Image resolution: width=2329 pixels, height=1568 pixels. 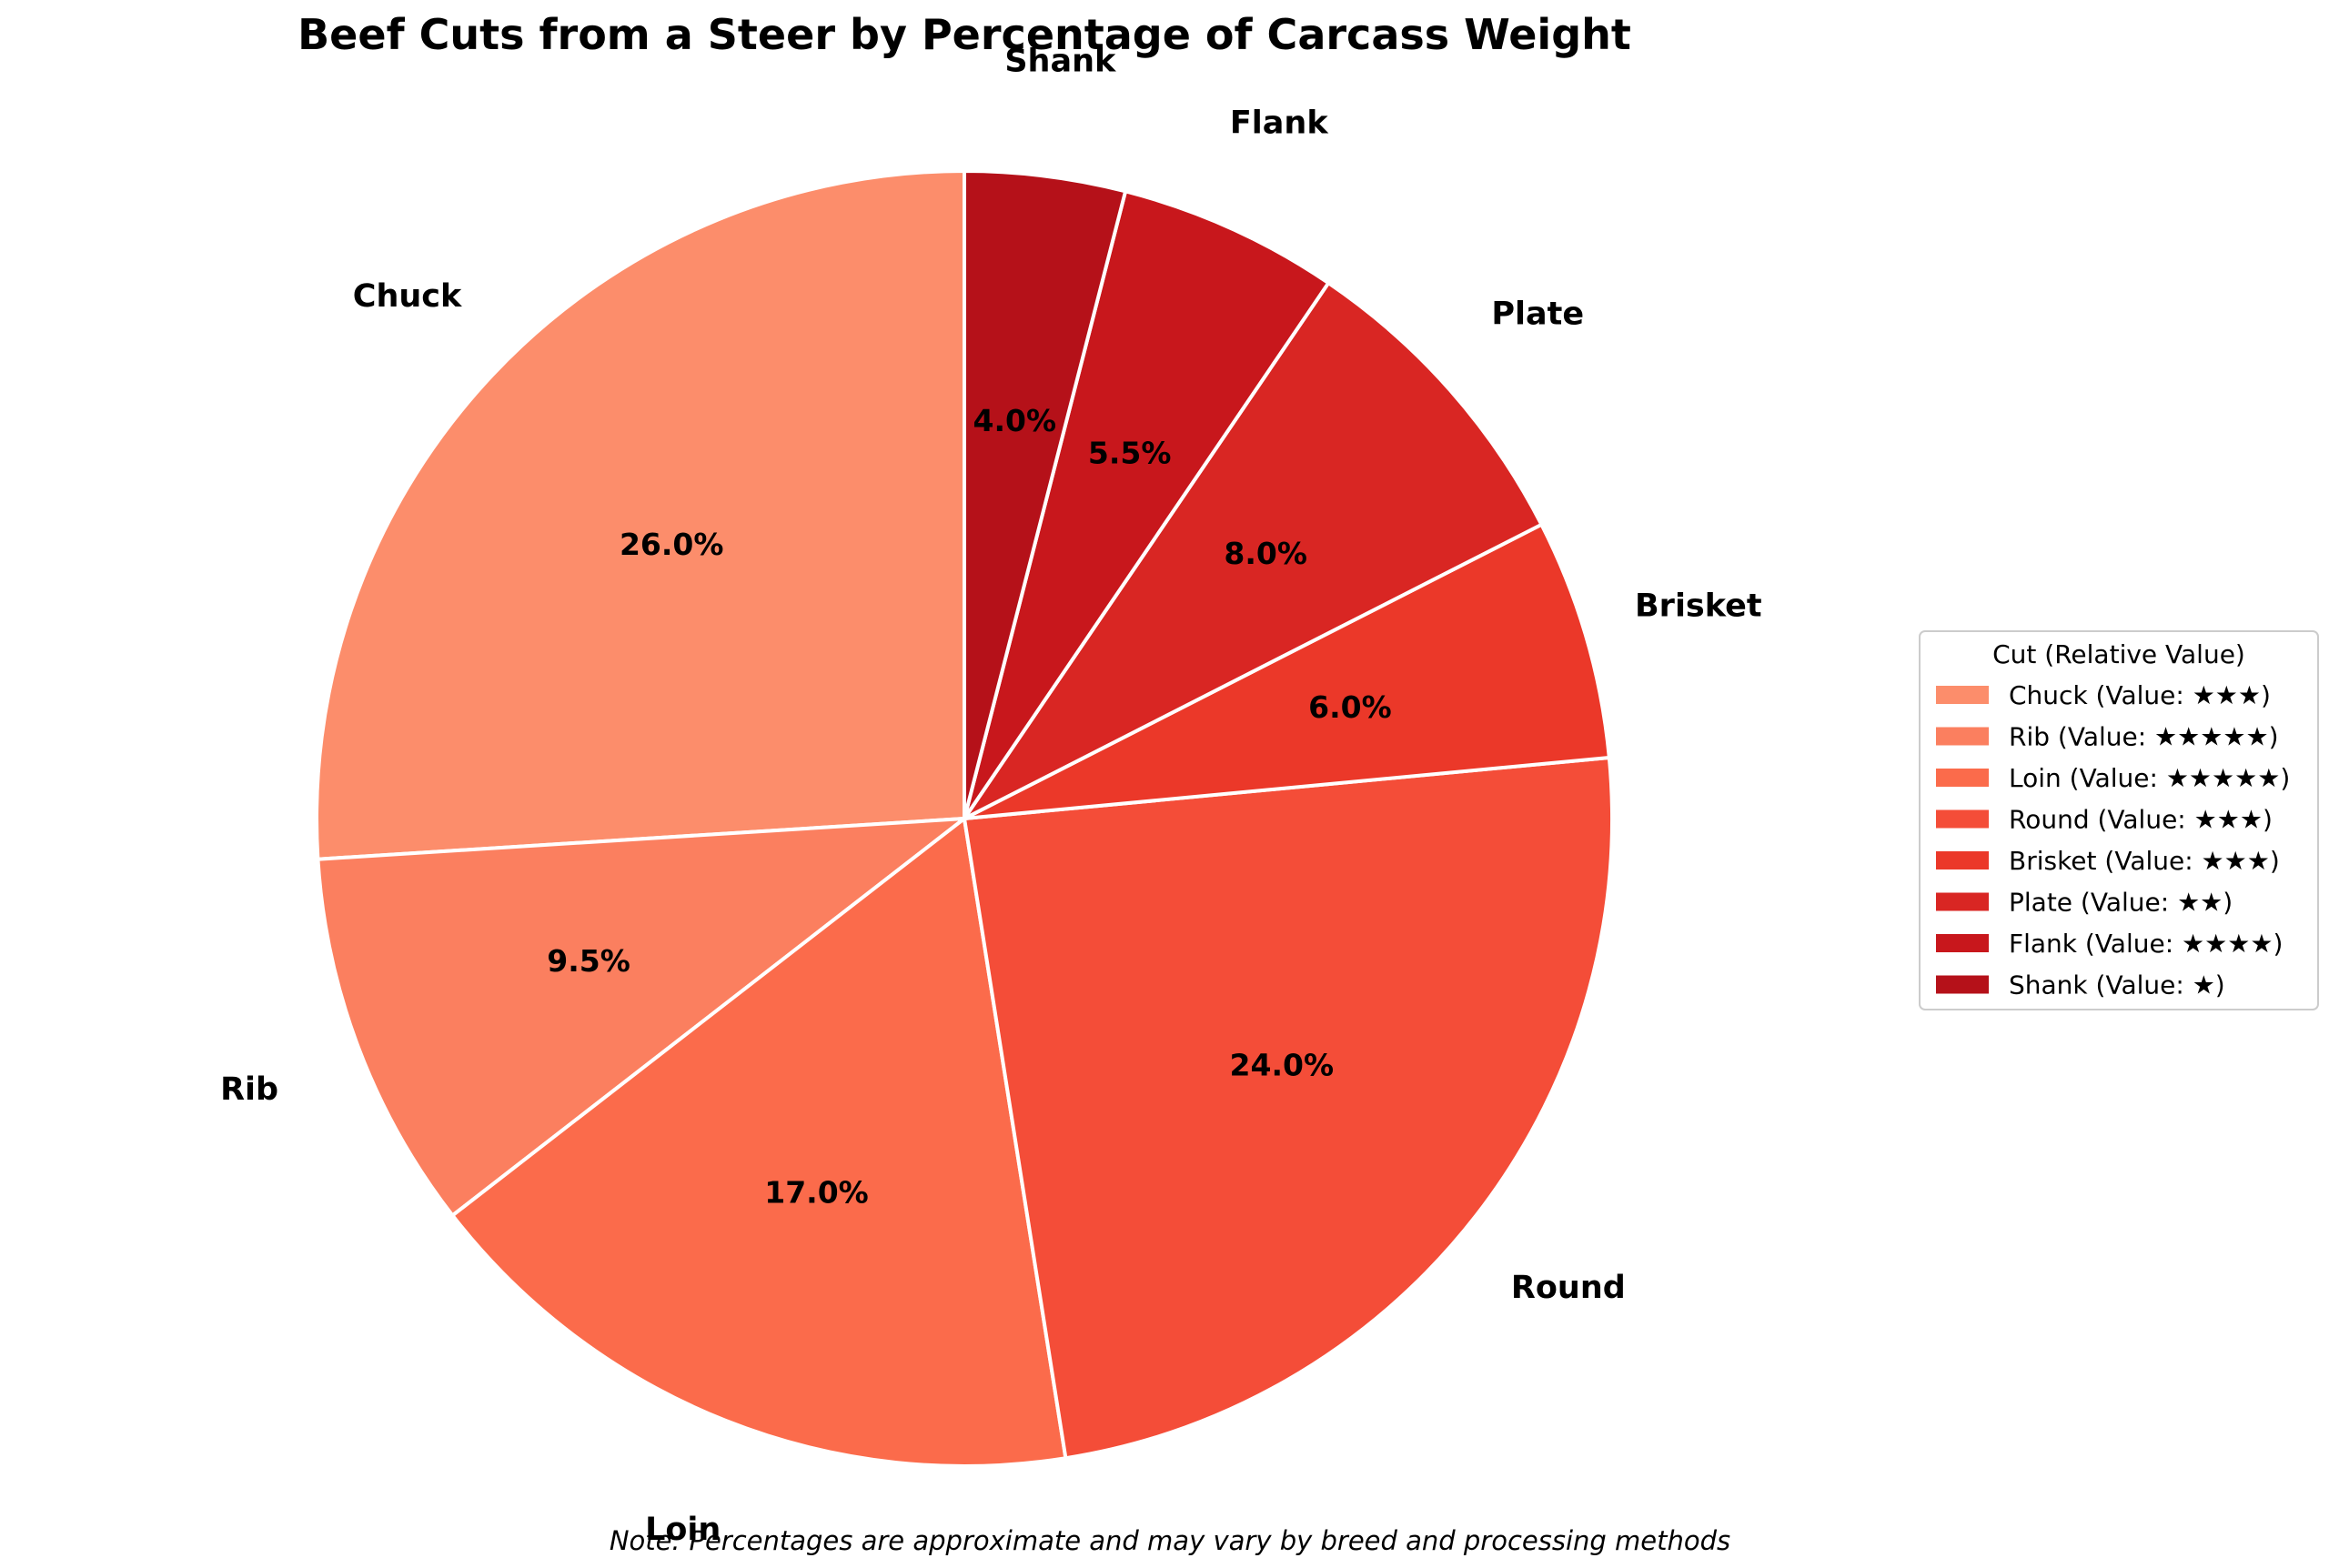 I want to click on legend-entry-chuck: Chuck (Value: ★★★), so click(x=2140, y=695).